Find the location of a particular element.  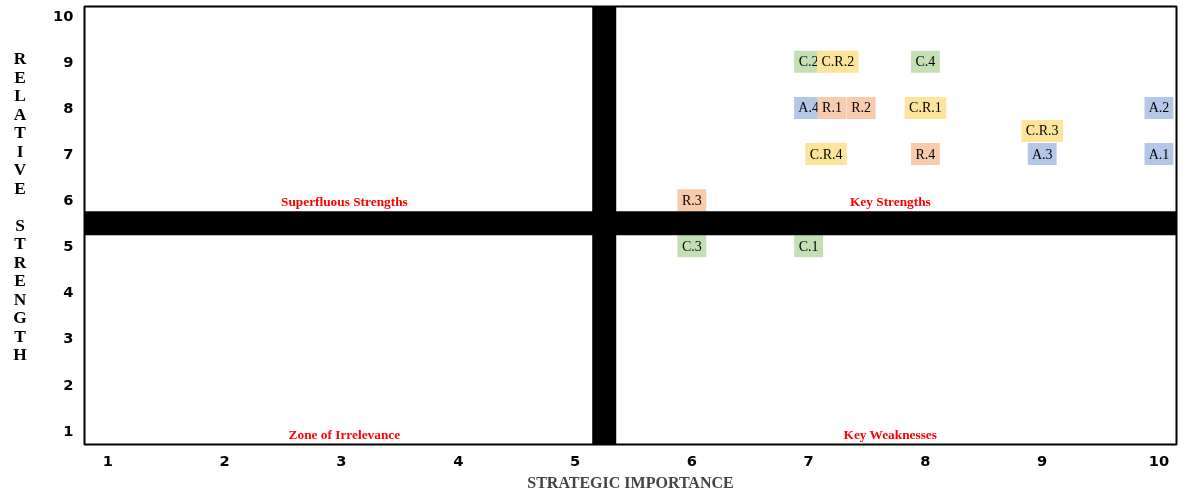

y-tick-label: 4 is located at coordinates (68, 292).